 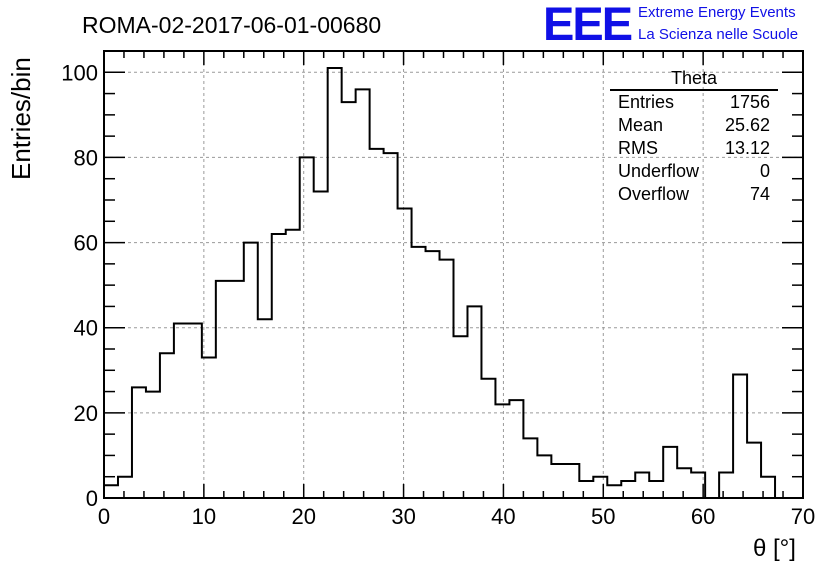 I want to click on stats-row-underflow: Underflow 0, so click(x=694, y=171).